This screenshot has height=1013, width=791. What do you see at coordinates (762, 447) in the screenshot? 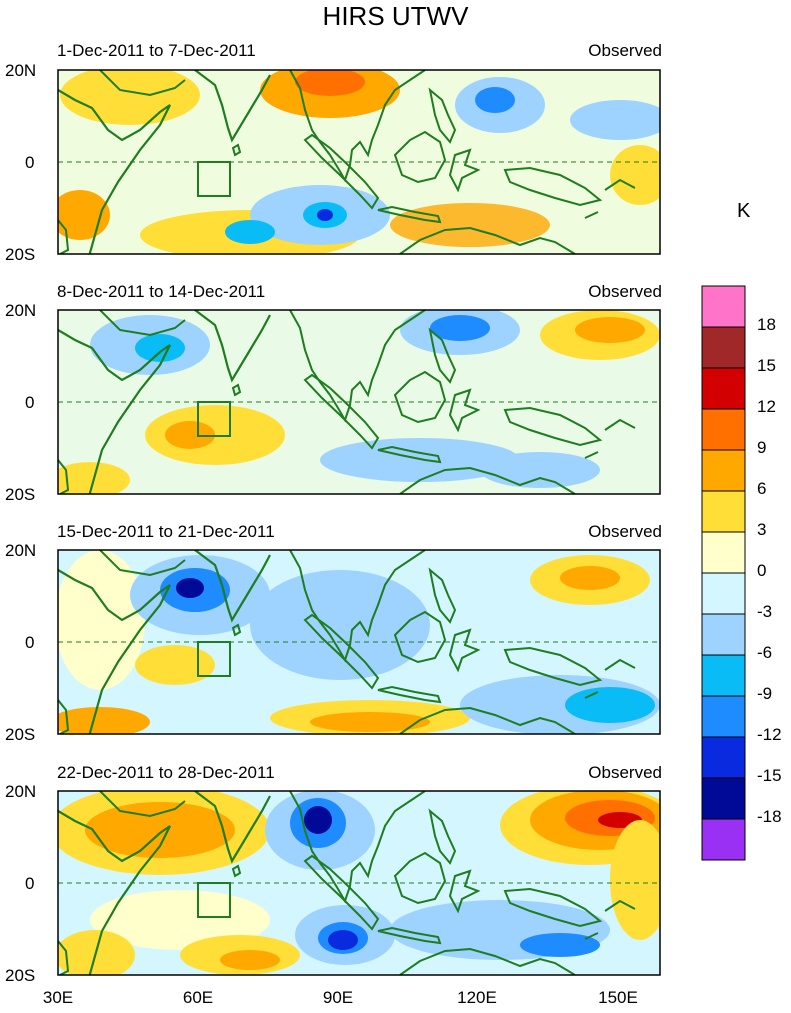
I see `colorbar-label: 9` at bounding box center [762, 447].